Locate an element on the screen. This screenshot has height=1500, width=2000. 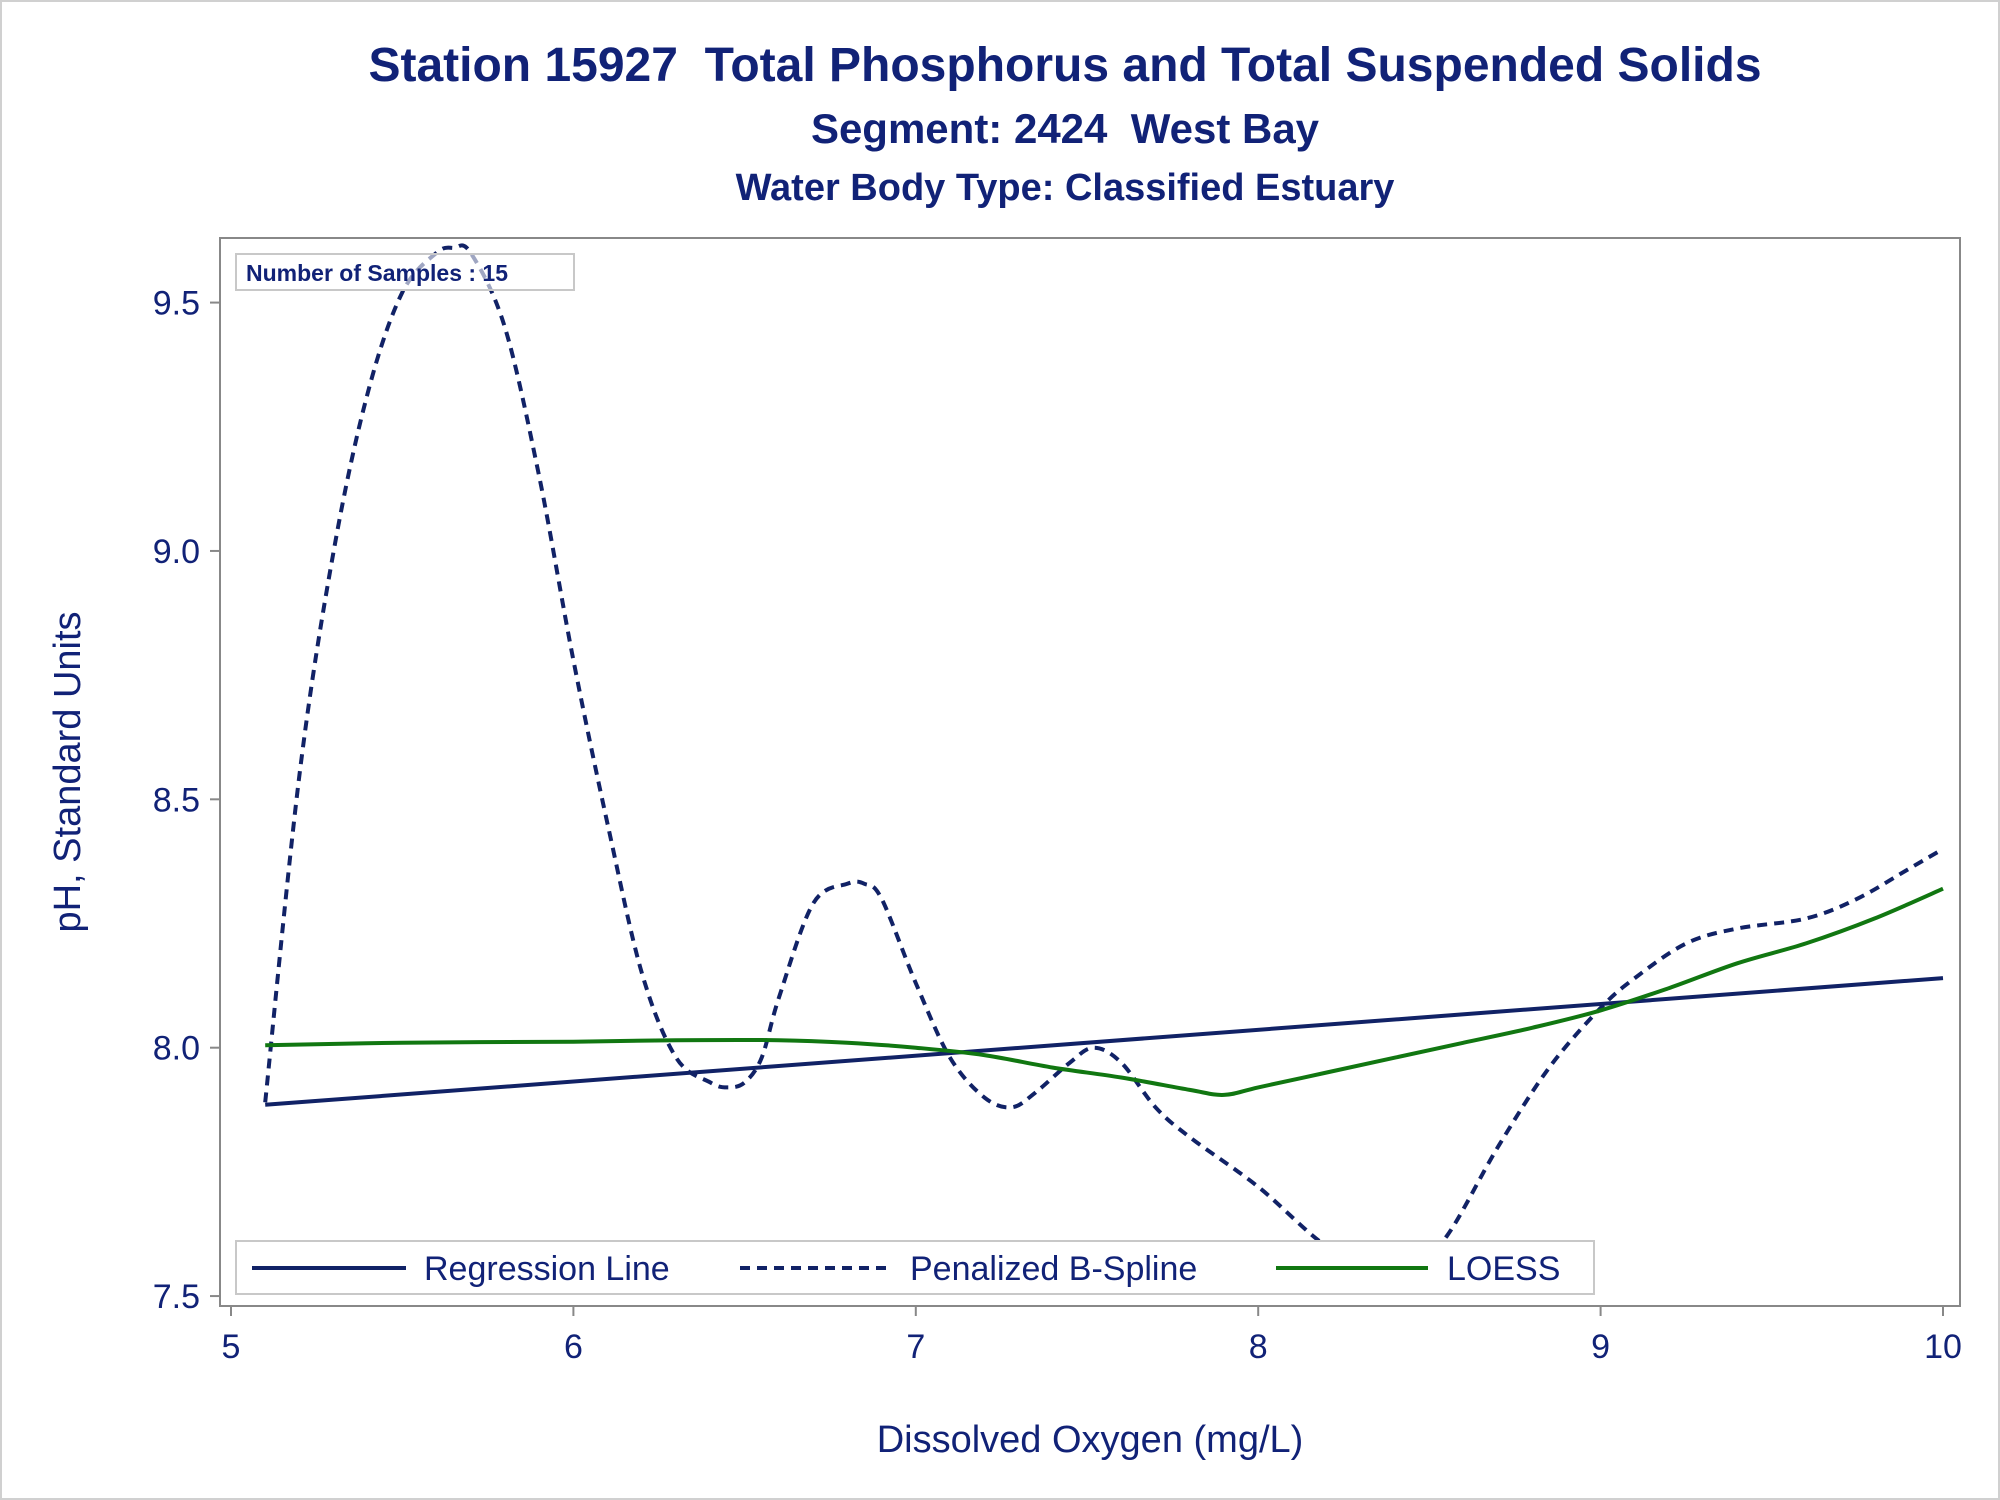
legend-label-loess: LOESS is located at coordinates (1503, 1269).